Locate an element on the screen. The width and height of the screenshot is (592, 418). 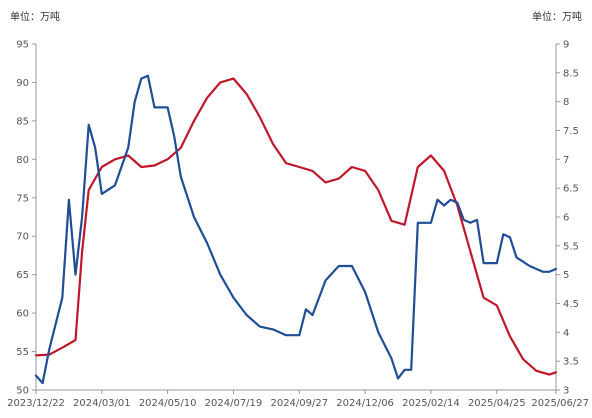
left-y-tick-label: 90 is located at coordinates (22, 83).